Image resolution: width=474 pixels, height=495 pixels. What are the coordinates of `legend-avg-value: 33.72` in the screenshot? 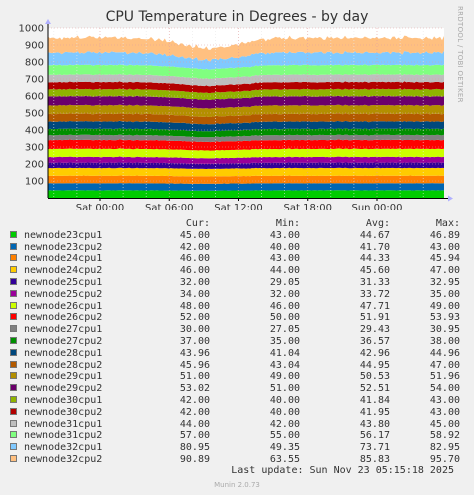 It's located at (374, 294).